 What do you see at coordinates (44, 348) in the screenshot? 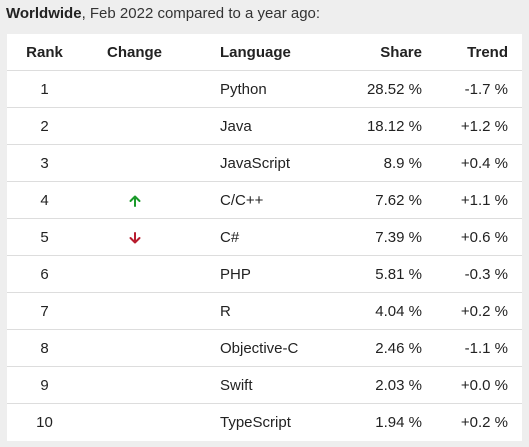
I see `cell-rank: 8` at bounding box center [44, 348].